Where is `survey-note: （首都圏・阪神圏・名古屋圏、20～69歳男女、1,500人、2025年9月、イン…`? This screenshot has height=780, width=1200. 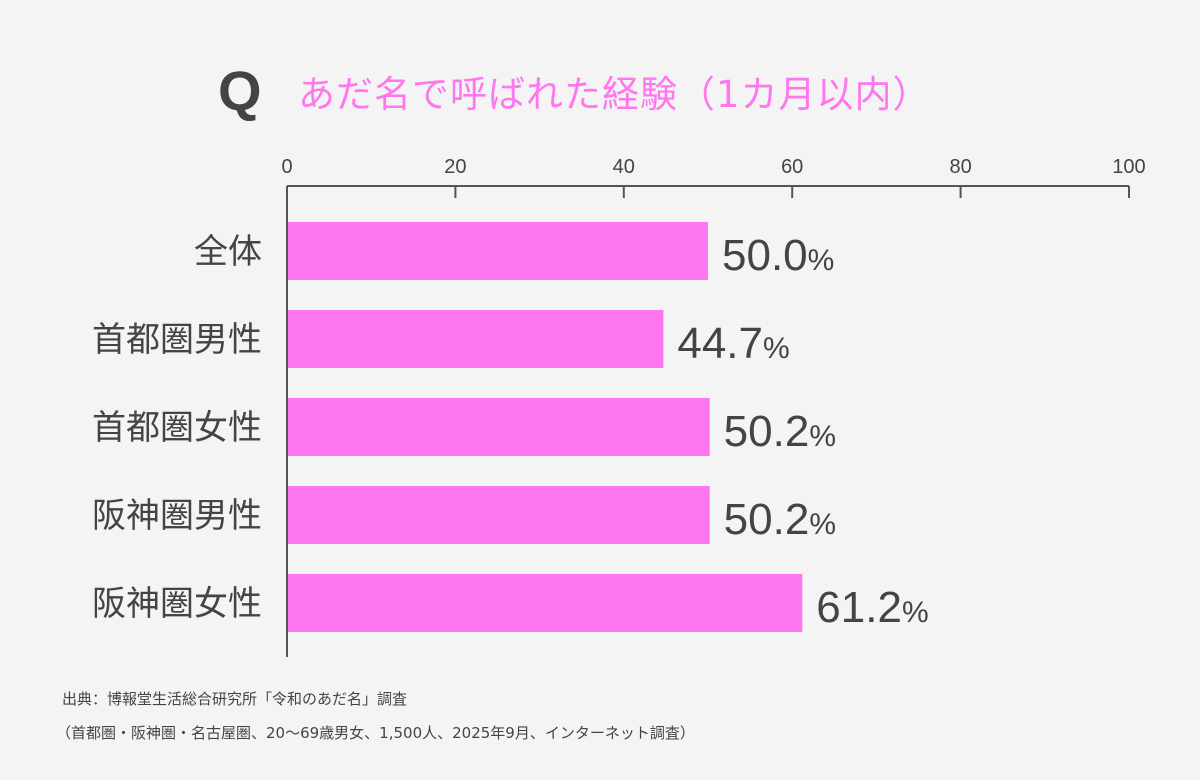
survey-note: （首都圏・阪神圏・名古屋圏、20～69歳男女、1,500人、2025年9月、イン… is located at coordinates (375, 733).